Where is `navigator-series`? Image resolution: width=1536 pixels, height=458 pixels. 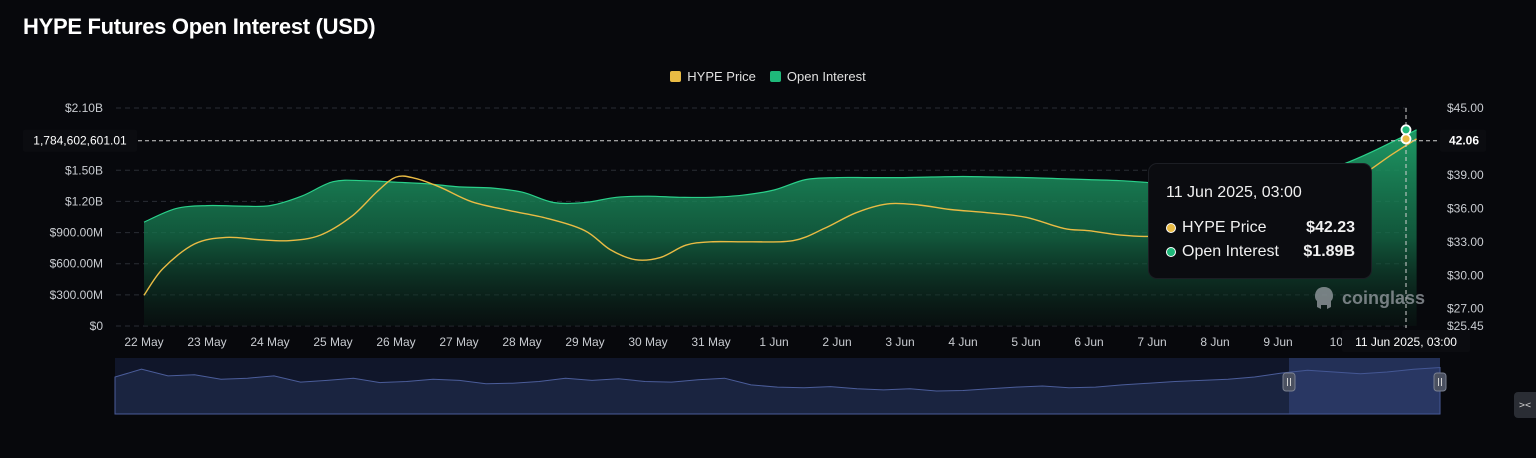 navigator-series is located at coordinates (777, 390).